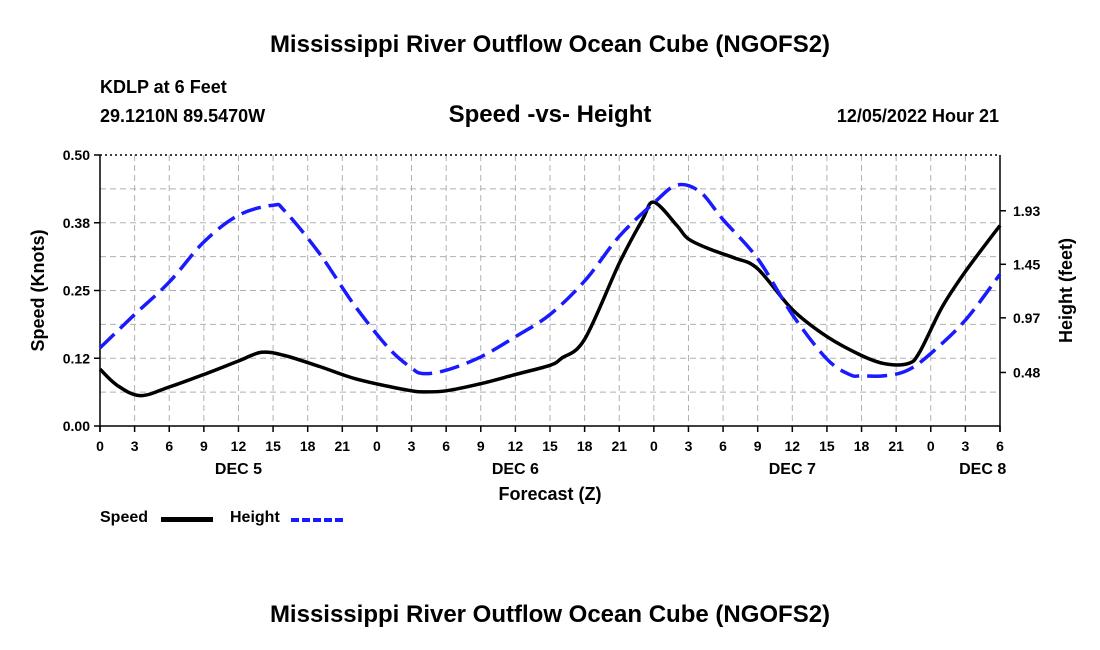 This screenshot has height=650, width=1100. I want to click on right-tick-label: 0.97, so click(1026, 318).